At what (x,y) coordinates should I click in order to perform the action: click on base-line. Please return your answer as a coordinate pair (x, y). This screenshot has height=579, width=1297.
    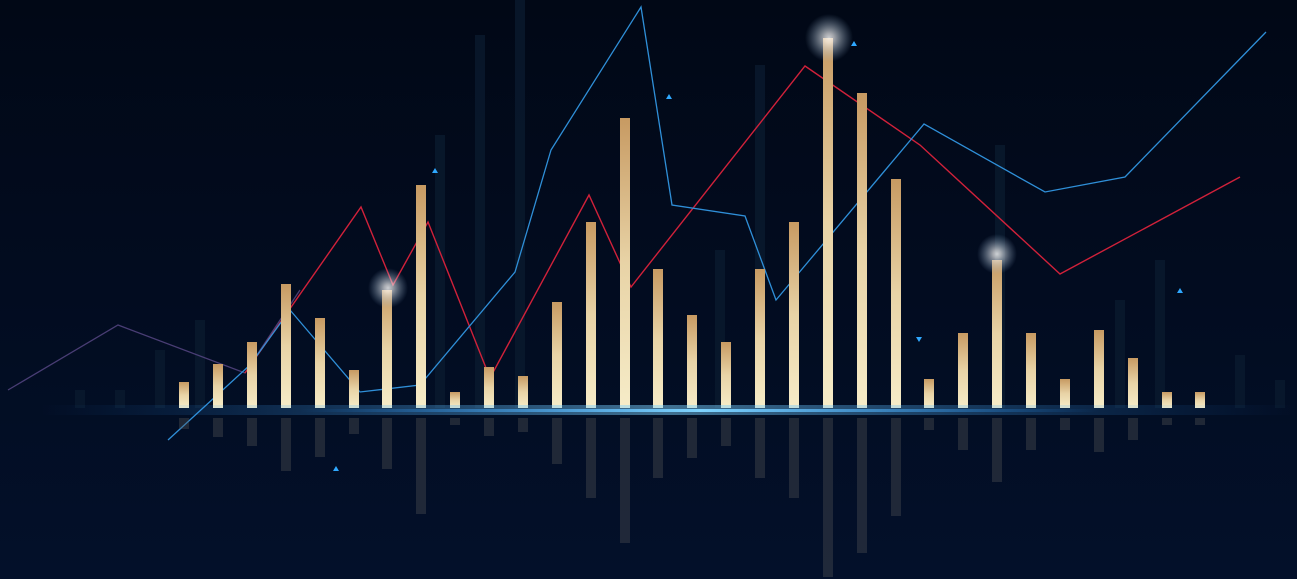
    Looking at the image, I should click on (700, 410).